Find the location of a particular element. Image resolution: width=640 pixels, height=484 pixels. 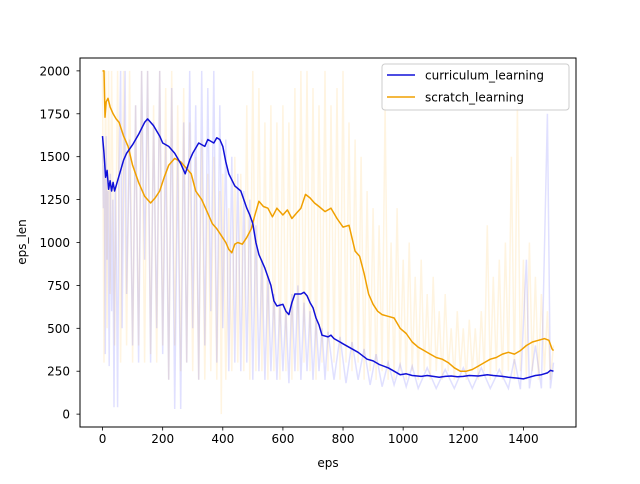

y-tick-label: 1500 is located at coordinates (54, 157).